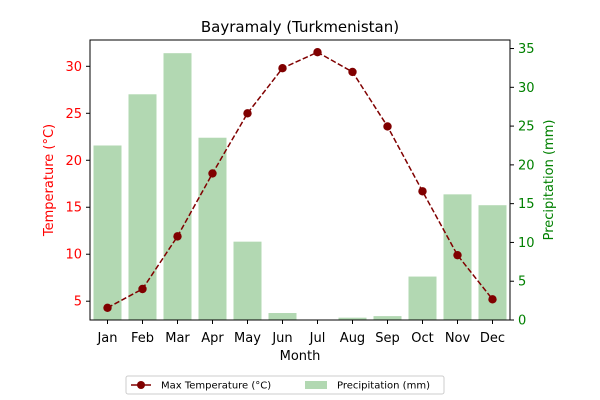  I want to click on point-dec, so click(492, 299).